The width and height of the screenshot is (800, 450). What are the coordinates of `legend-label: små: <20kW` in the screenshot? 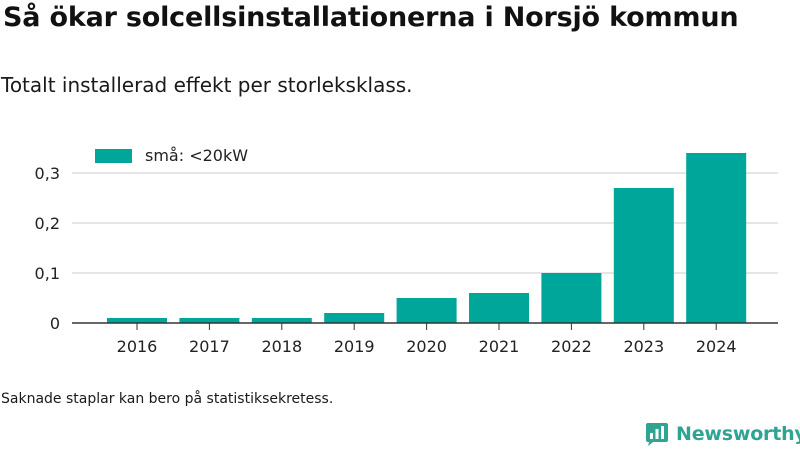 It's located at (196, 155).